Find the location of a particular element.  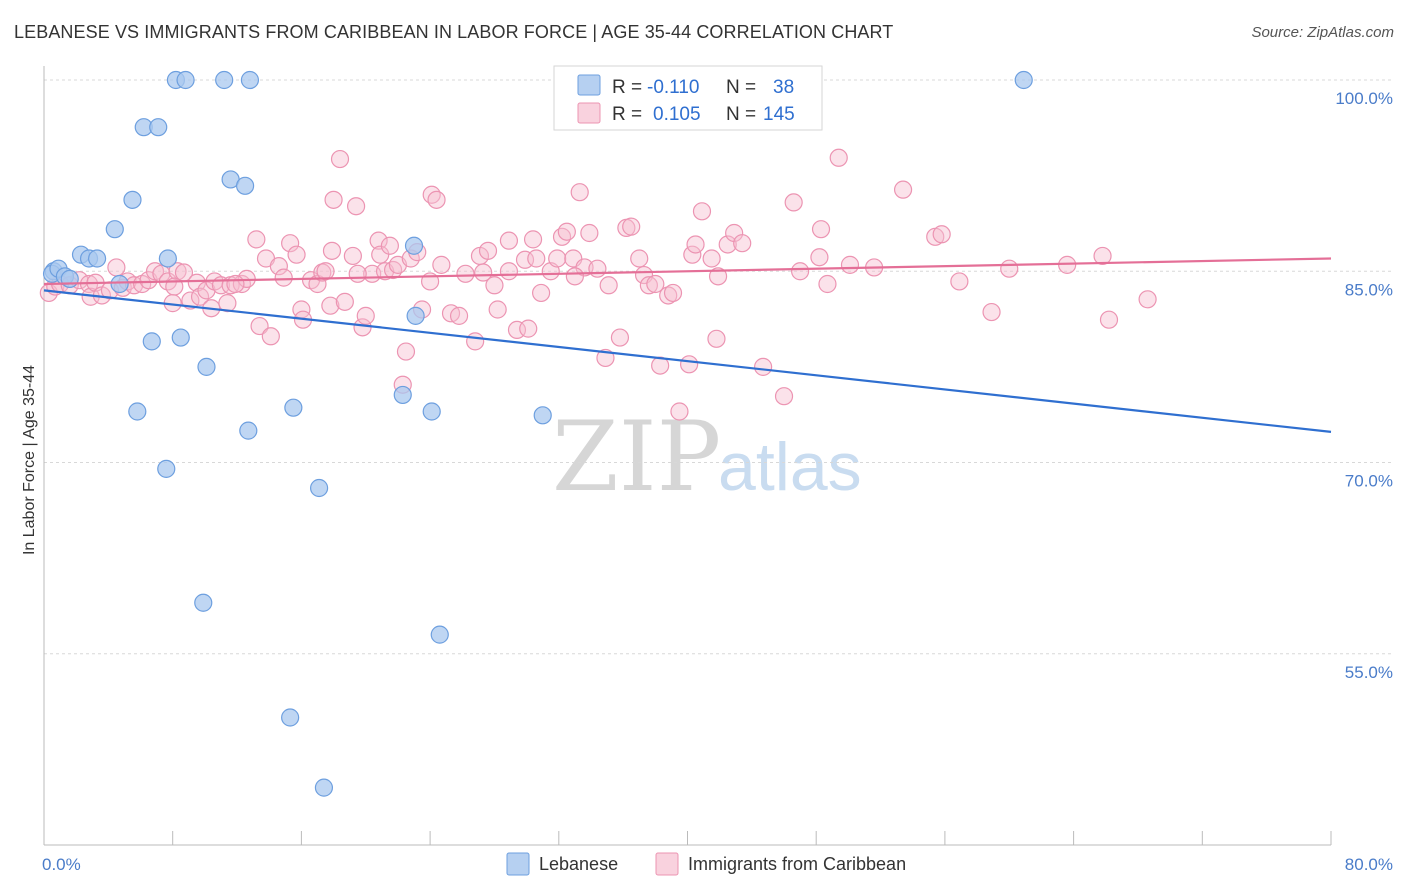

legend-box: R = -0.110 N = 38 R = 0.105 N = 145 is located at coordinates (688, 98).